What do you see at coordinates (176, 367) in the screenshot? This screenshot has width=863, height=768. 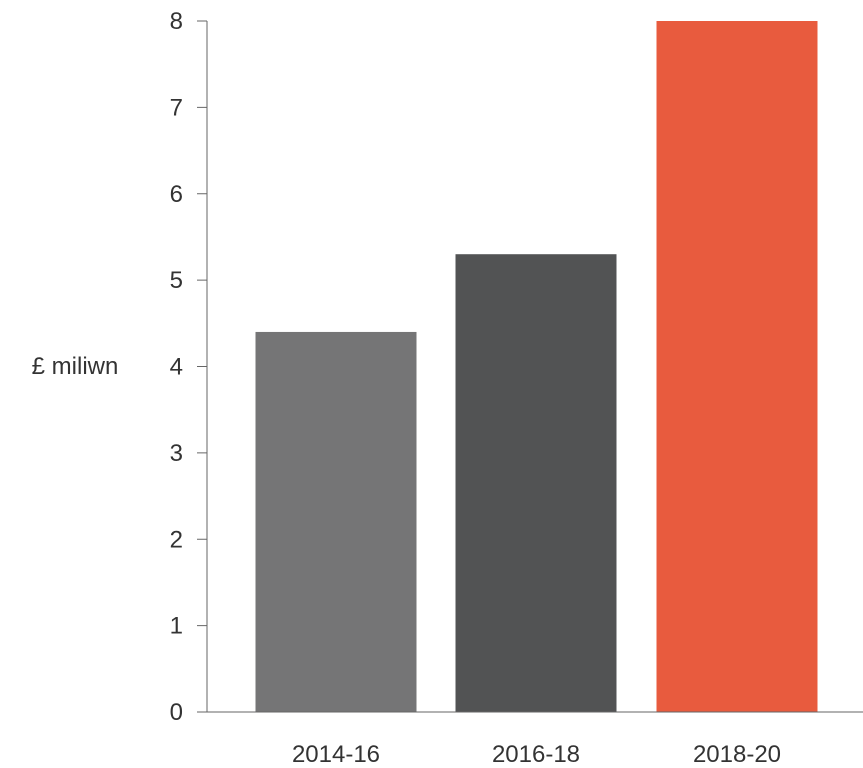 I see `y-tick-label: 4` at bounding box center [176, 367].